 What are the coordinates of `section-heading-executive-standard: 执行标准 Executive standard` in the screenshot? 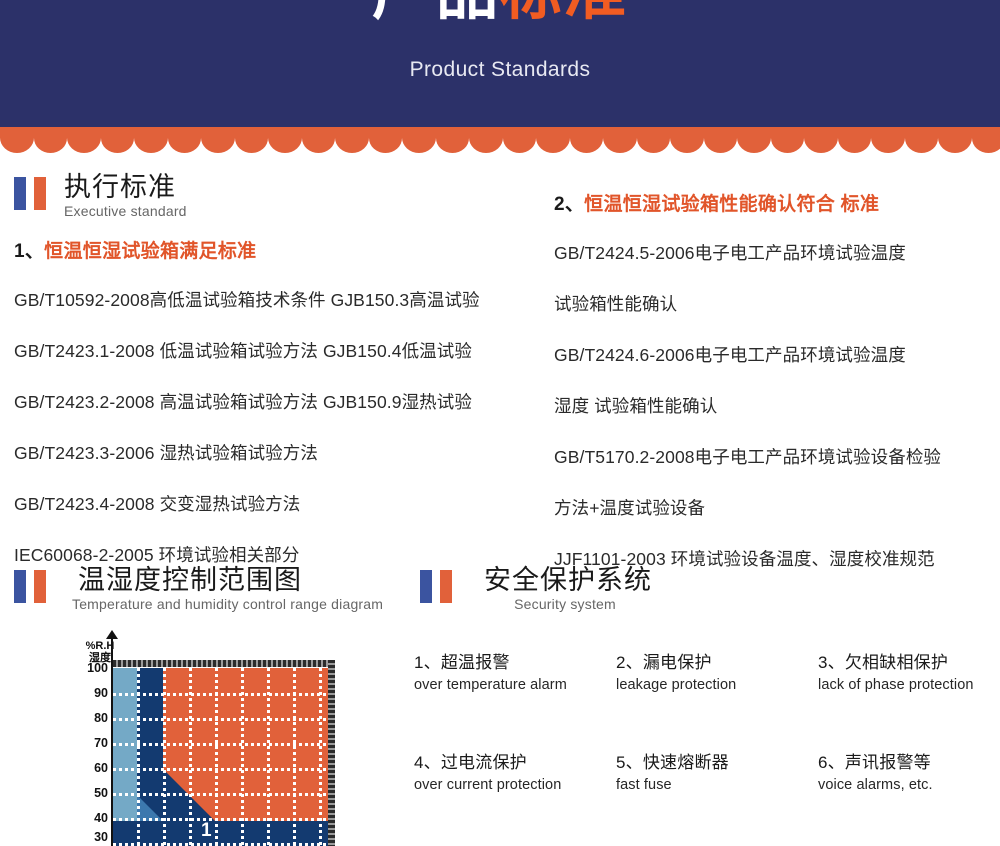 It's located at (100, 196).